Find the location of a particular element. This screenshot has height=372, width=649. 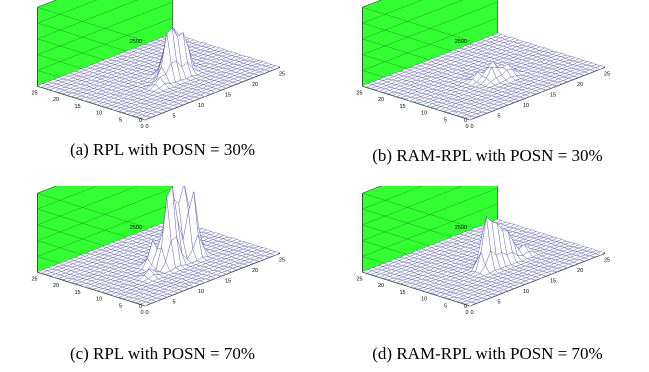

surface-plot-b: 0500100015002000250005101520250510152025 is located at coordinates (483, 65).